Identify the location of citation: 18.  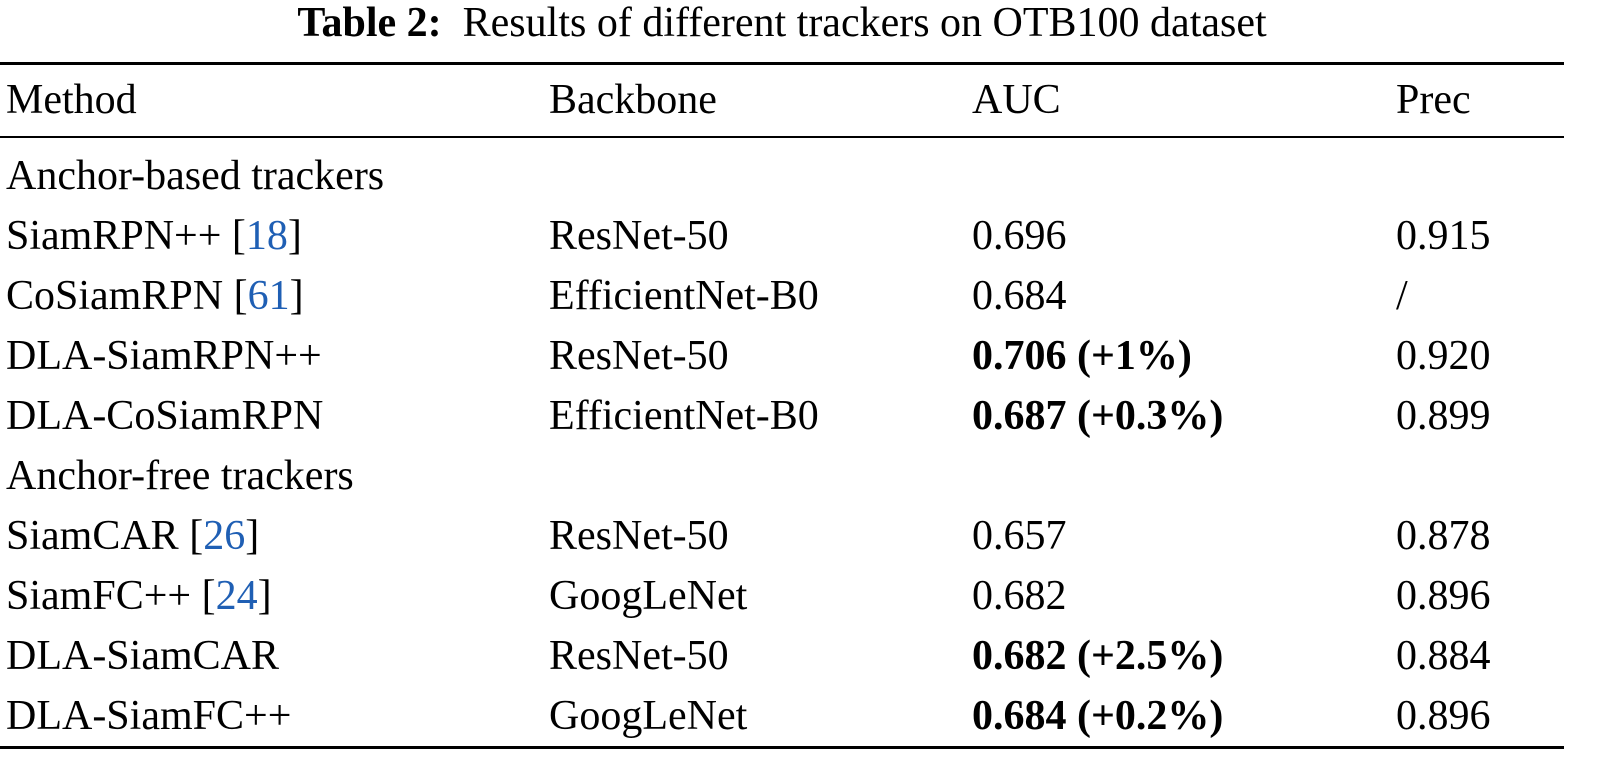
(266, 236).